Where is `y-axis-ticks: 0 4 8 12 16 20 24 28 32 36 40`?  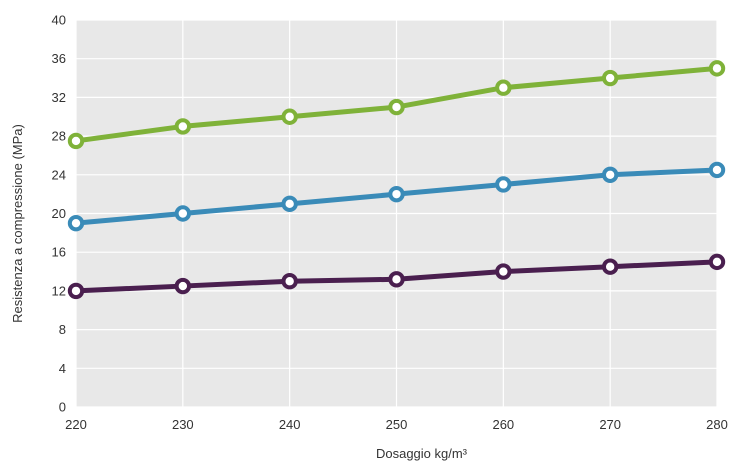
y-axis-ticks: 0 4 8 12 16 20 24 28 32 36 40 is located at coordinates (59, 214).